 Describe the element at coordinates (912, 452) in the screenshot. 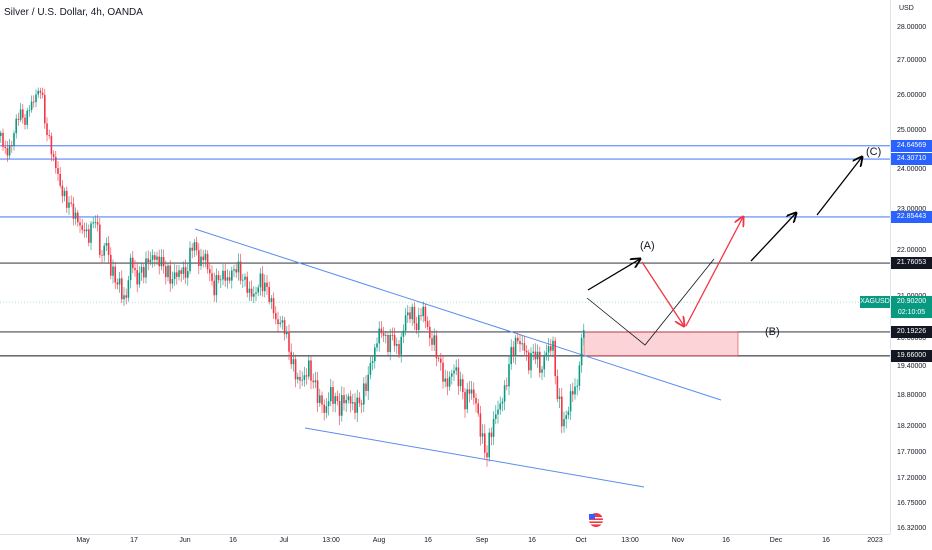

I see `price-tick-12: 17.70000` at that location.